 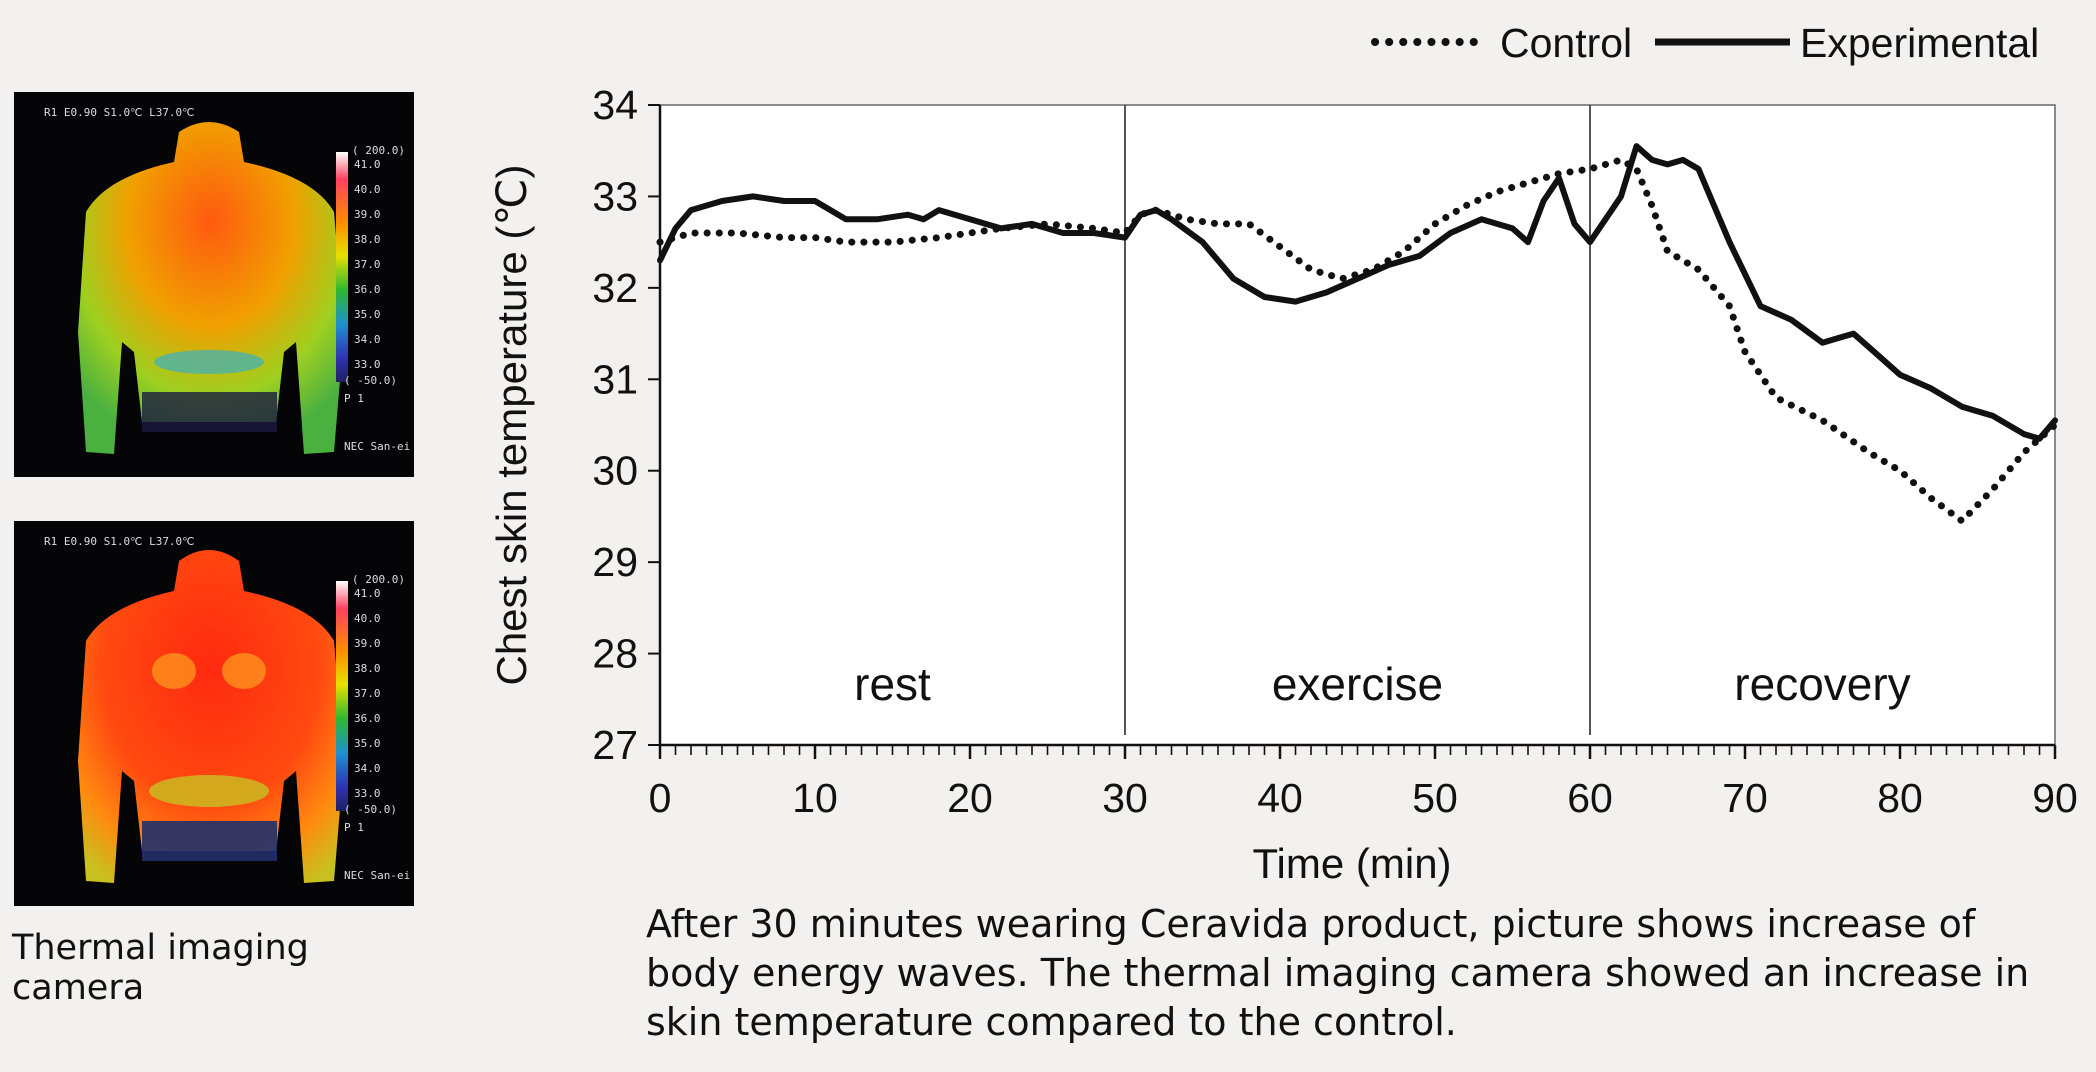 What do you see at coordinates (615, 105) in the screenshot?
I see `y-tick-label: 34` at bounding box center [615, 105].